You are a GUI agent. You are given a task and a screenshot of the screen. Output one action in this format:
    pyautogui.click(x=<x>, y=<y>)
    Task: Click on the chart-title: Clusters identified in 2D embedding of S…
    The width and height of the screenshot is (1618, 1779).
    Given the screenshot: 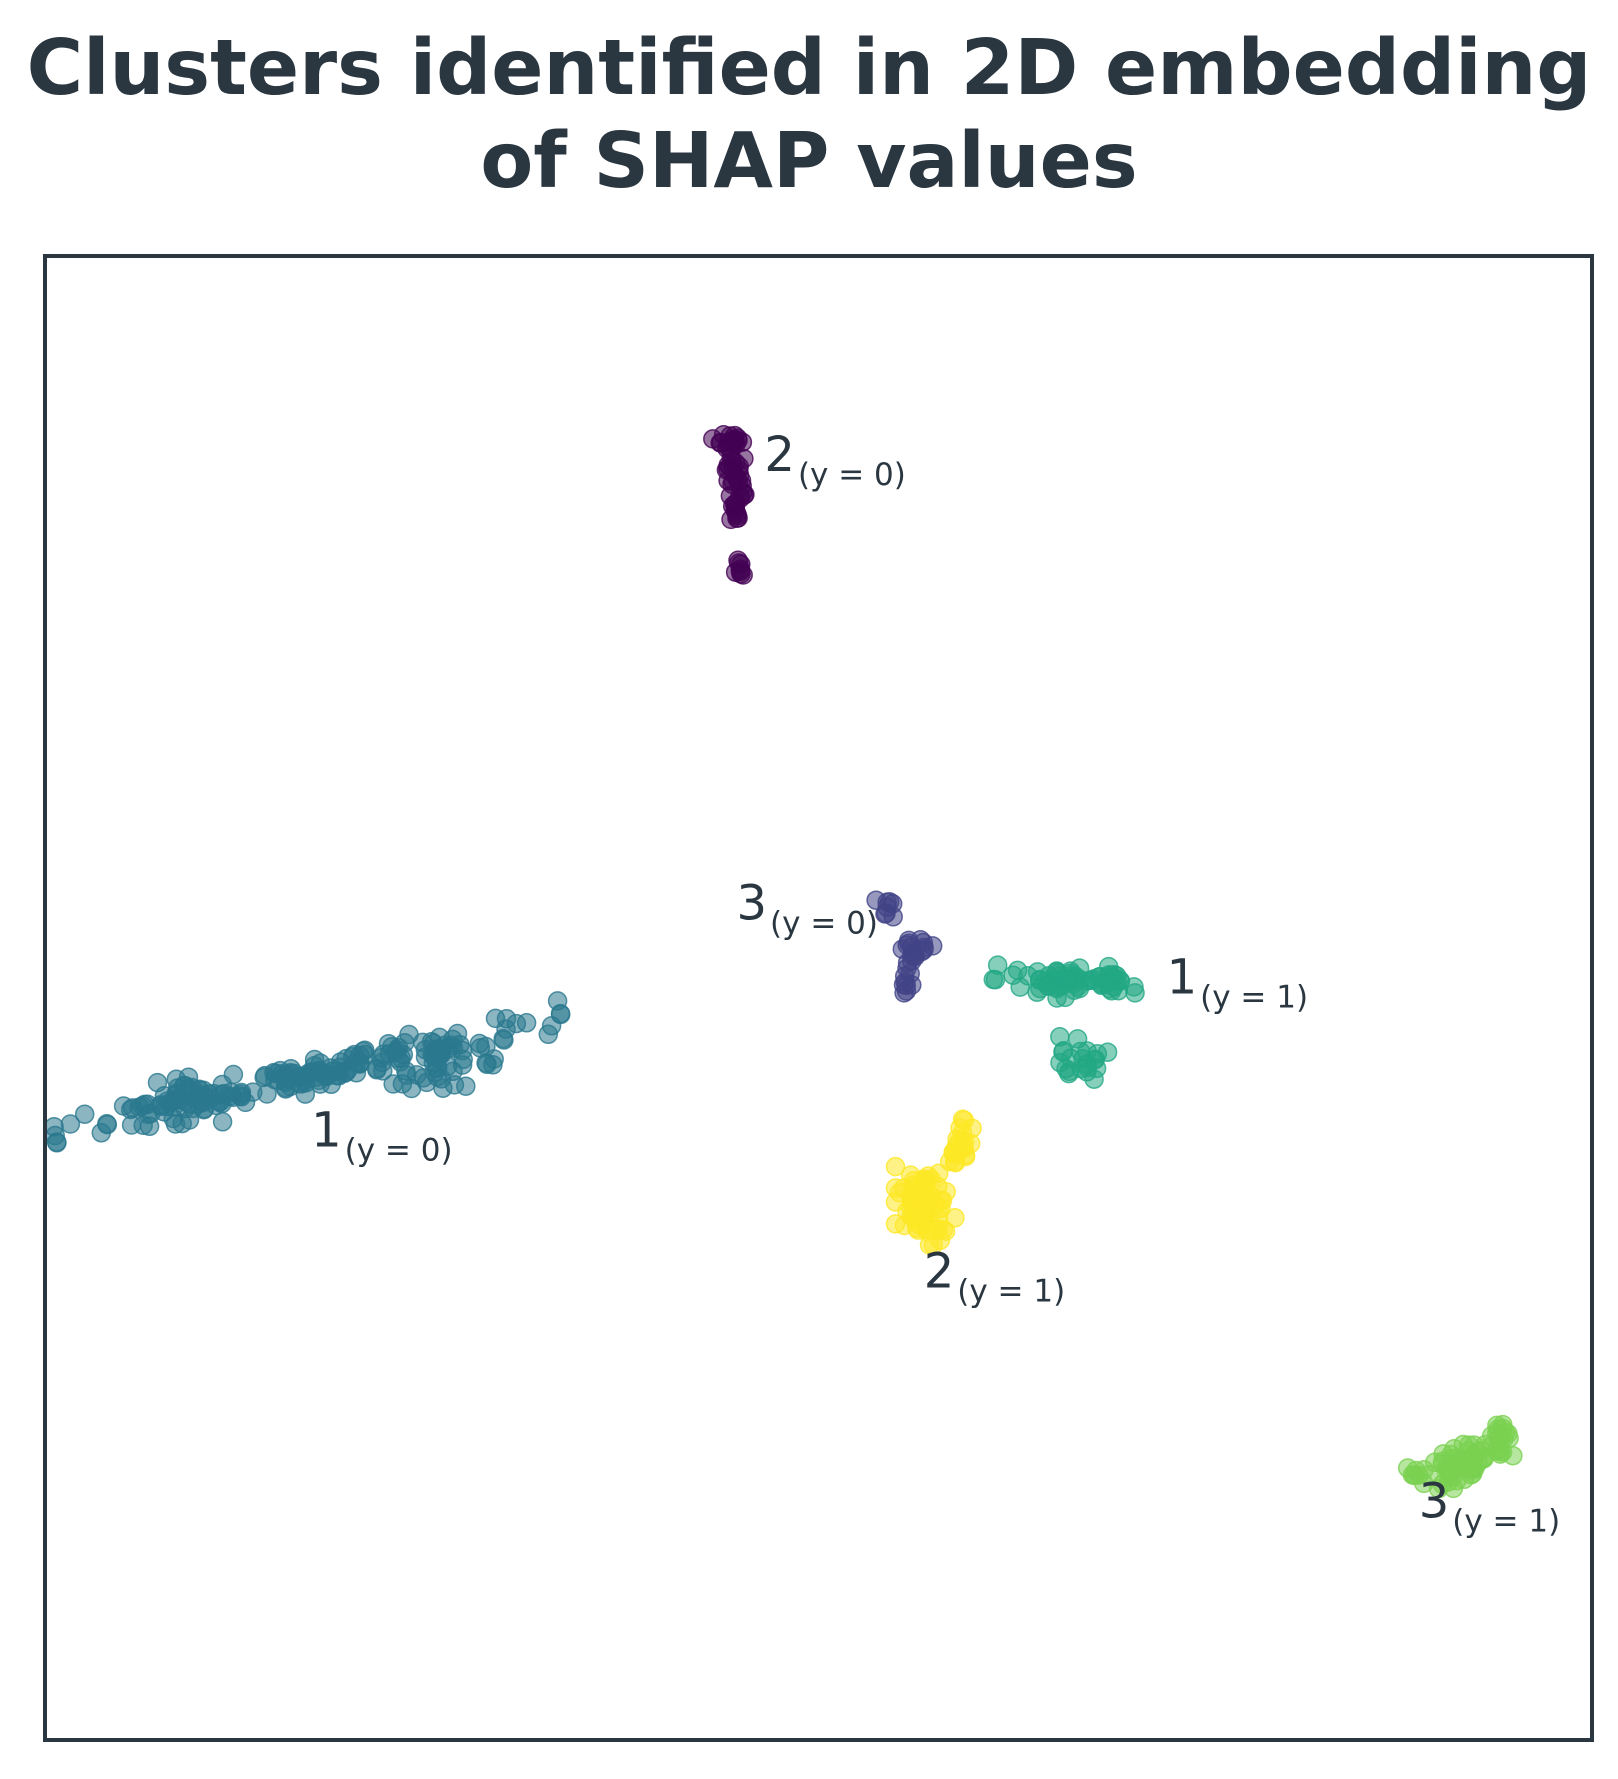 What is the action you would take?
    pyautogui.click(x=809, y=115)
    